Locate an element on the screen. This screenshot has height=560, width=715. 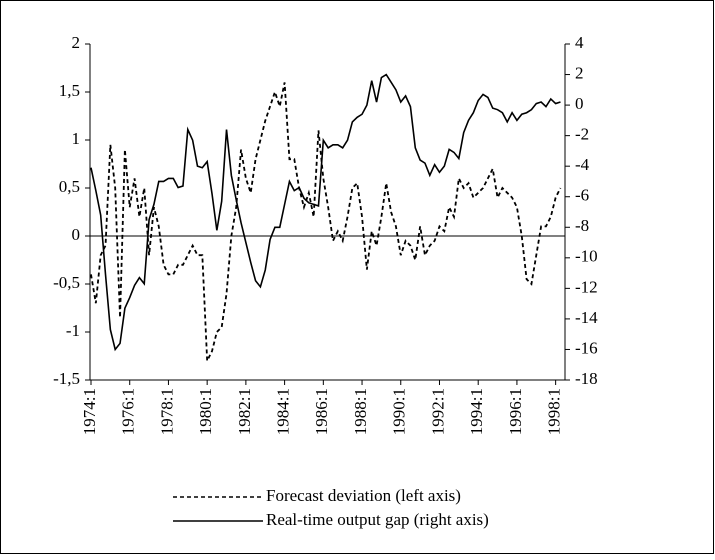
y2-tick-label: -2 is located at coordinates (582, 134).